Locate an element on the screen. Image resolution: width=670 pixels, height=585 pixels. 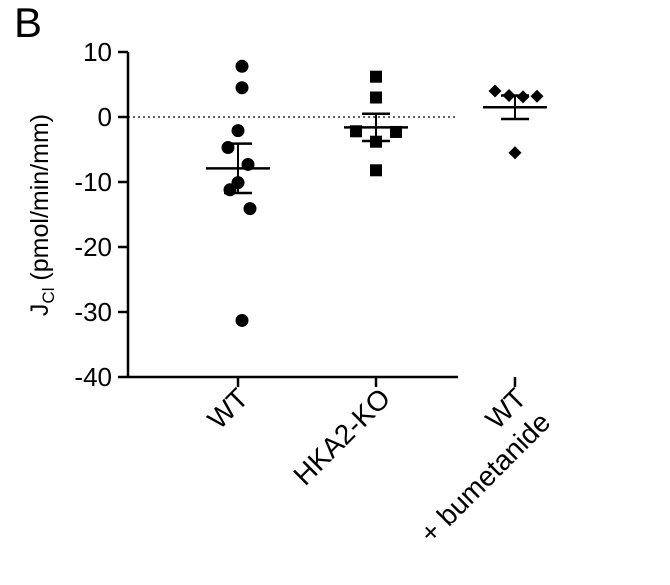
y-tick-label: -20 is located at coordinates (93, 247).